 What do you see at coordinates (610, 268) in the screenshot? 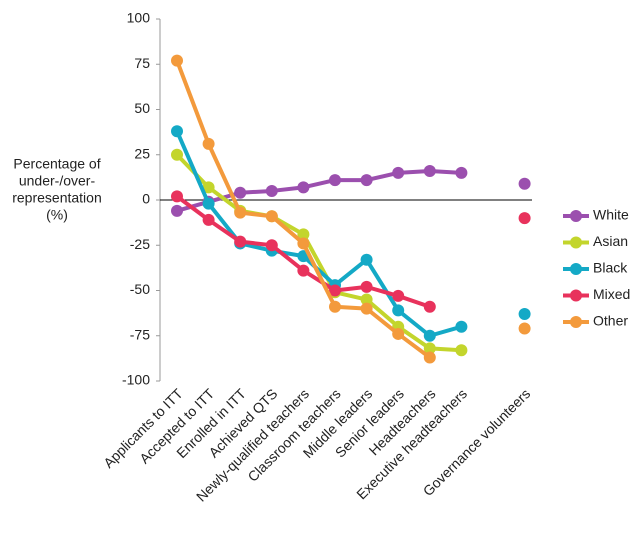
I see `legend-label: Black` at bounding box center [610, 268].